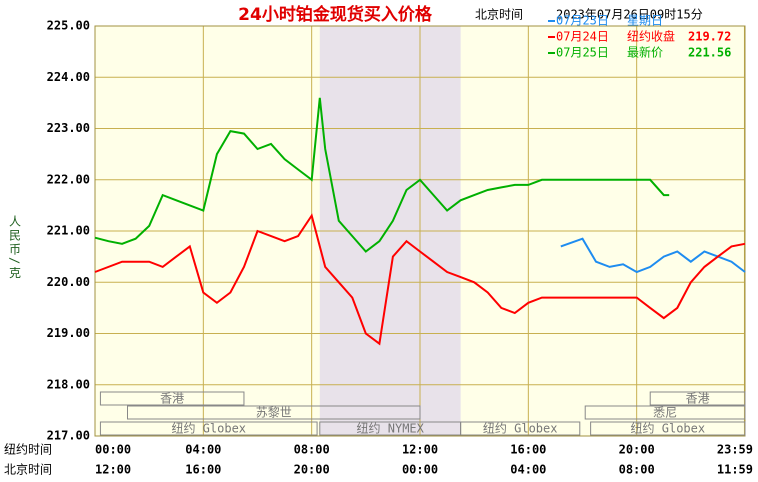 The image size is (758, 482). What do you see at coordinates (68, 179) in the screenshot?
I see `y-tick-label: 222.00` at bounding box center [68, 179].